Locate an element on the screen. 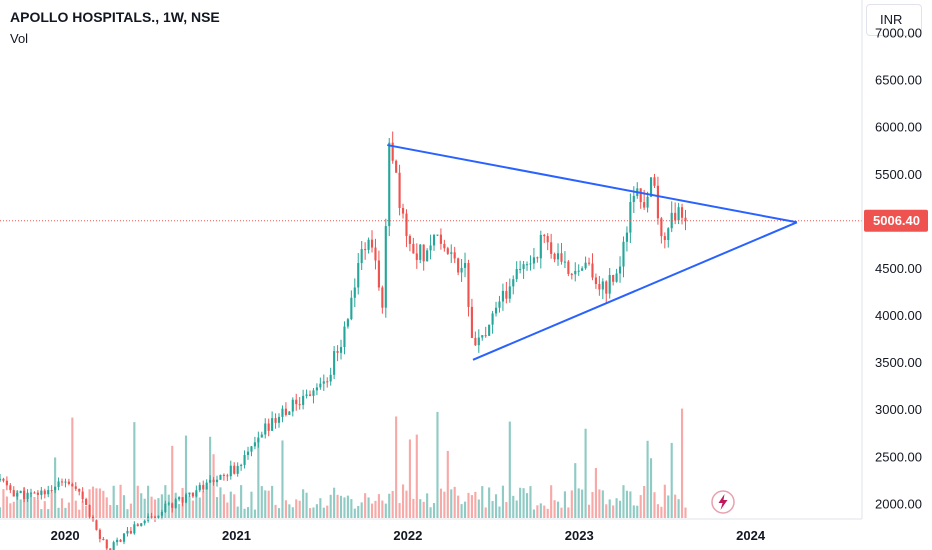 The width and height of the screenshot is (932, 550). price-tick-label: 6500.00 is located at coordinates (898, 80).